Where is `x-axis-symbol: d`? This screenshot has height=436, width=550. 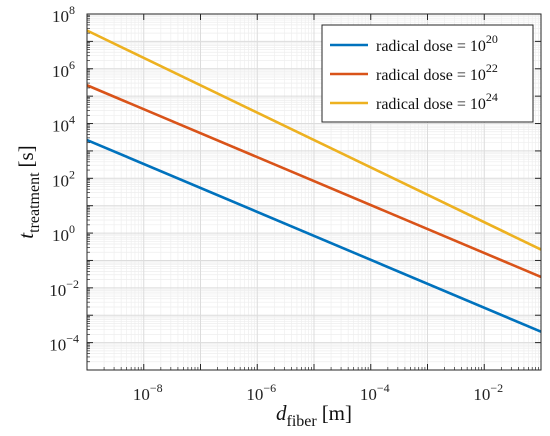 x-axis-symbol: d is located at coordinates (281, 413).